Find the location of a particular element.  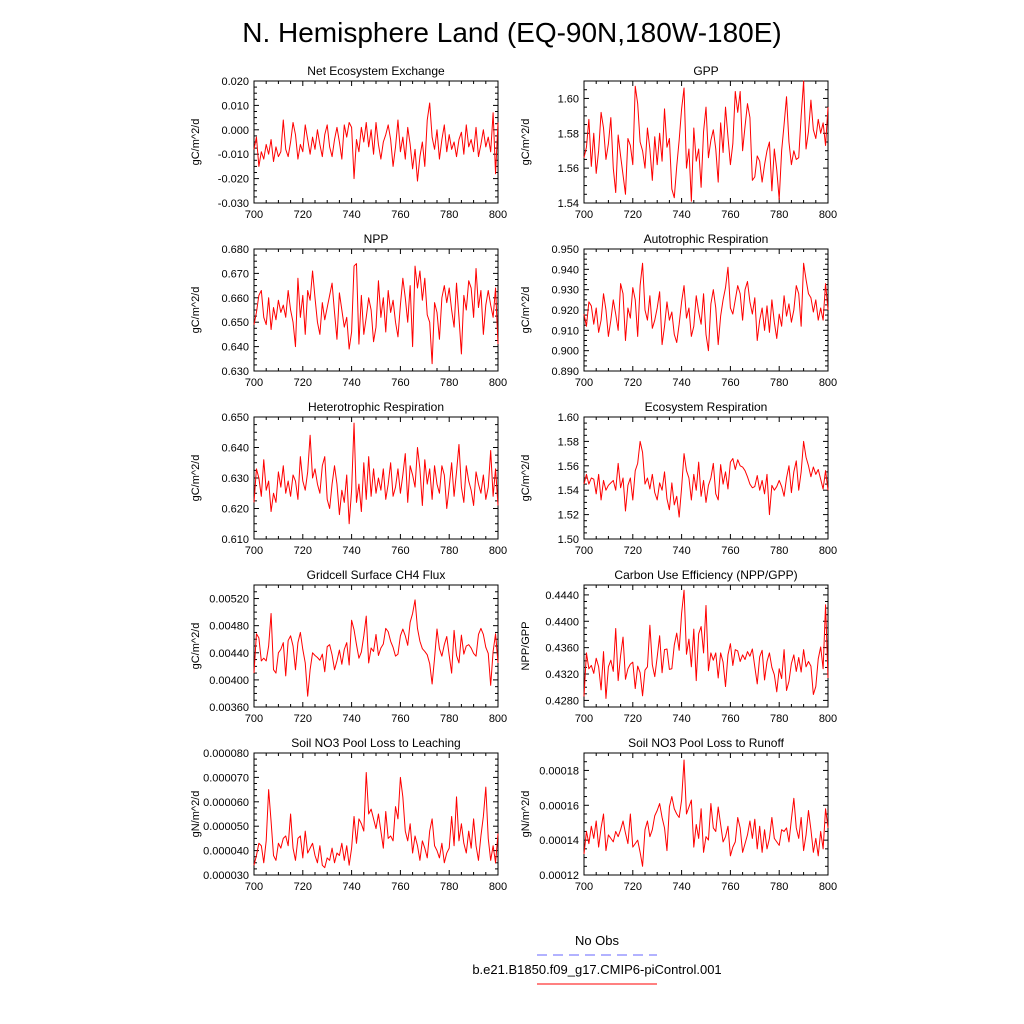

panel-carbon-use-efficiency-npp-gpp-ytick-label: 0.4320 is located at coordinates (562, 675).